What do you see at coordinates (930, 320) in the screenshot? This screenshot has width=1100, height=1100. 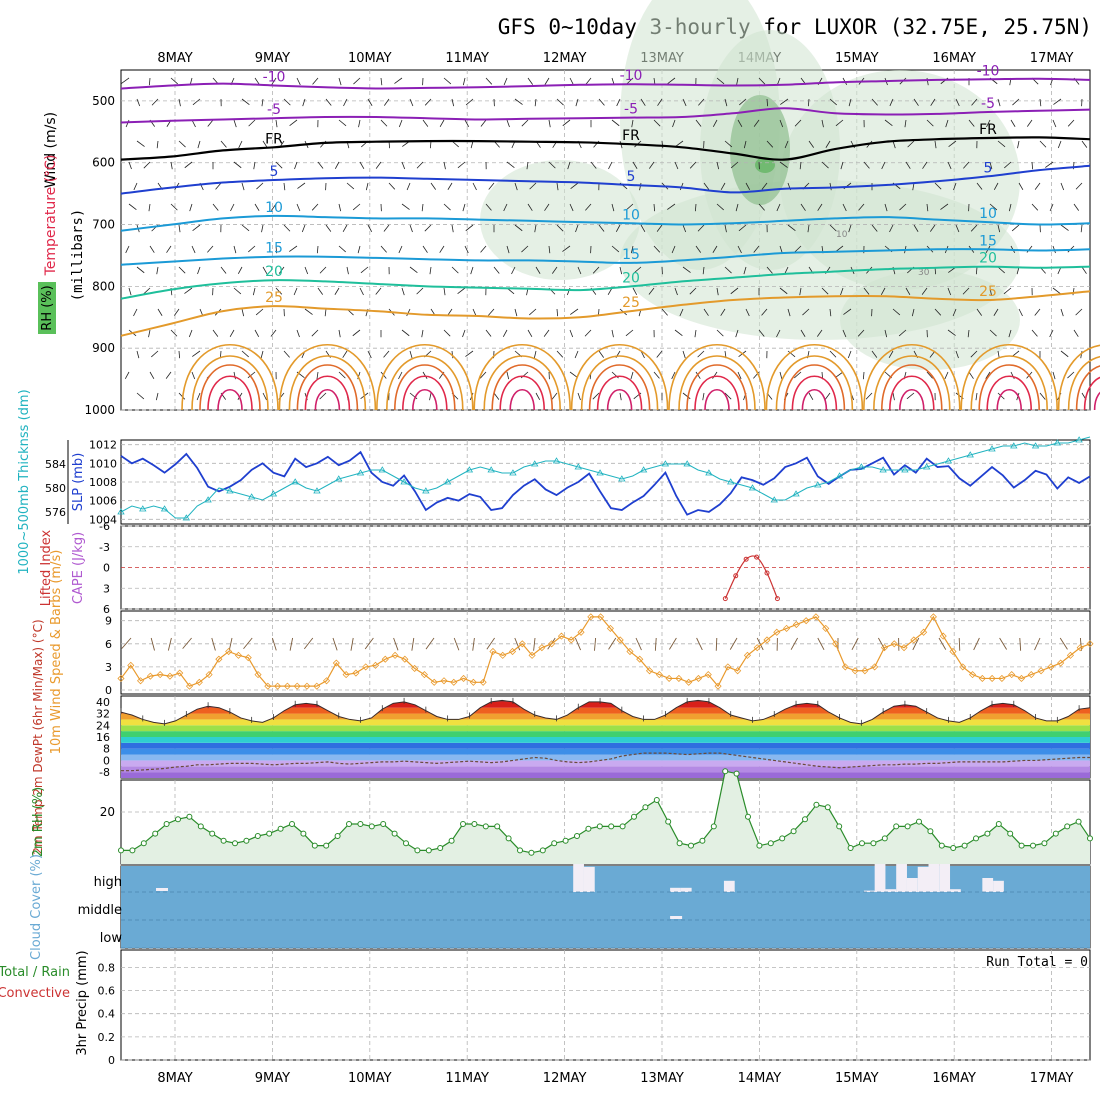 I see `rh-shade-area` at bounding box center [930, 320].